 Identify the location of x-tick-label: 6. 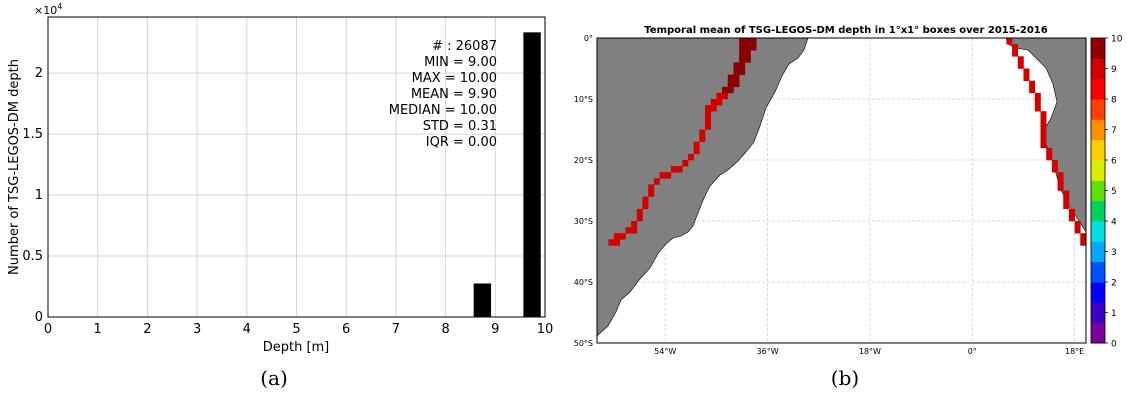
(346, 329).